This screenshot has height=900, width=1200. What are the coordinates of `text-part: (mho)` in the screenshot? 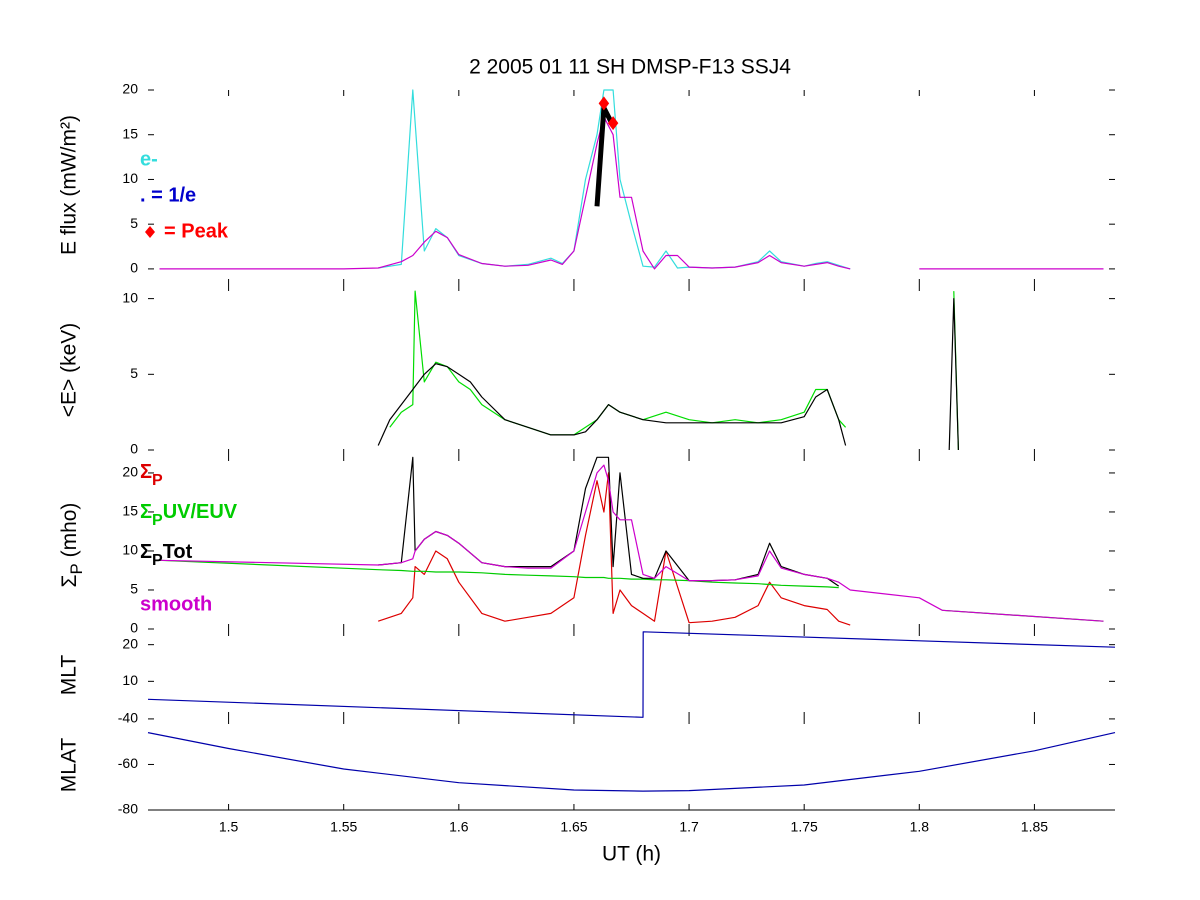 It's located at (69, 533).